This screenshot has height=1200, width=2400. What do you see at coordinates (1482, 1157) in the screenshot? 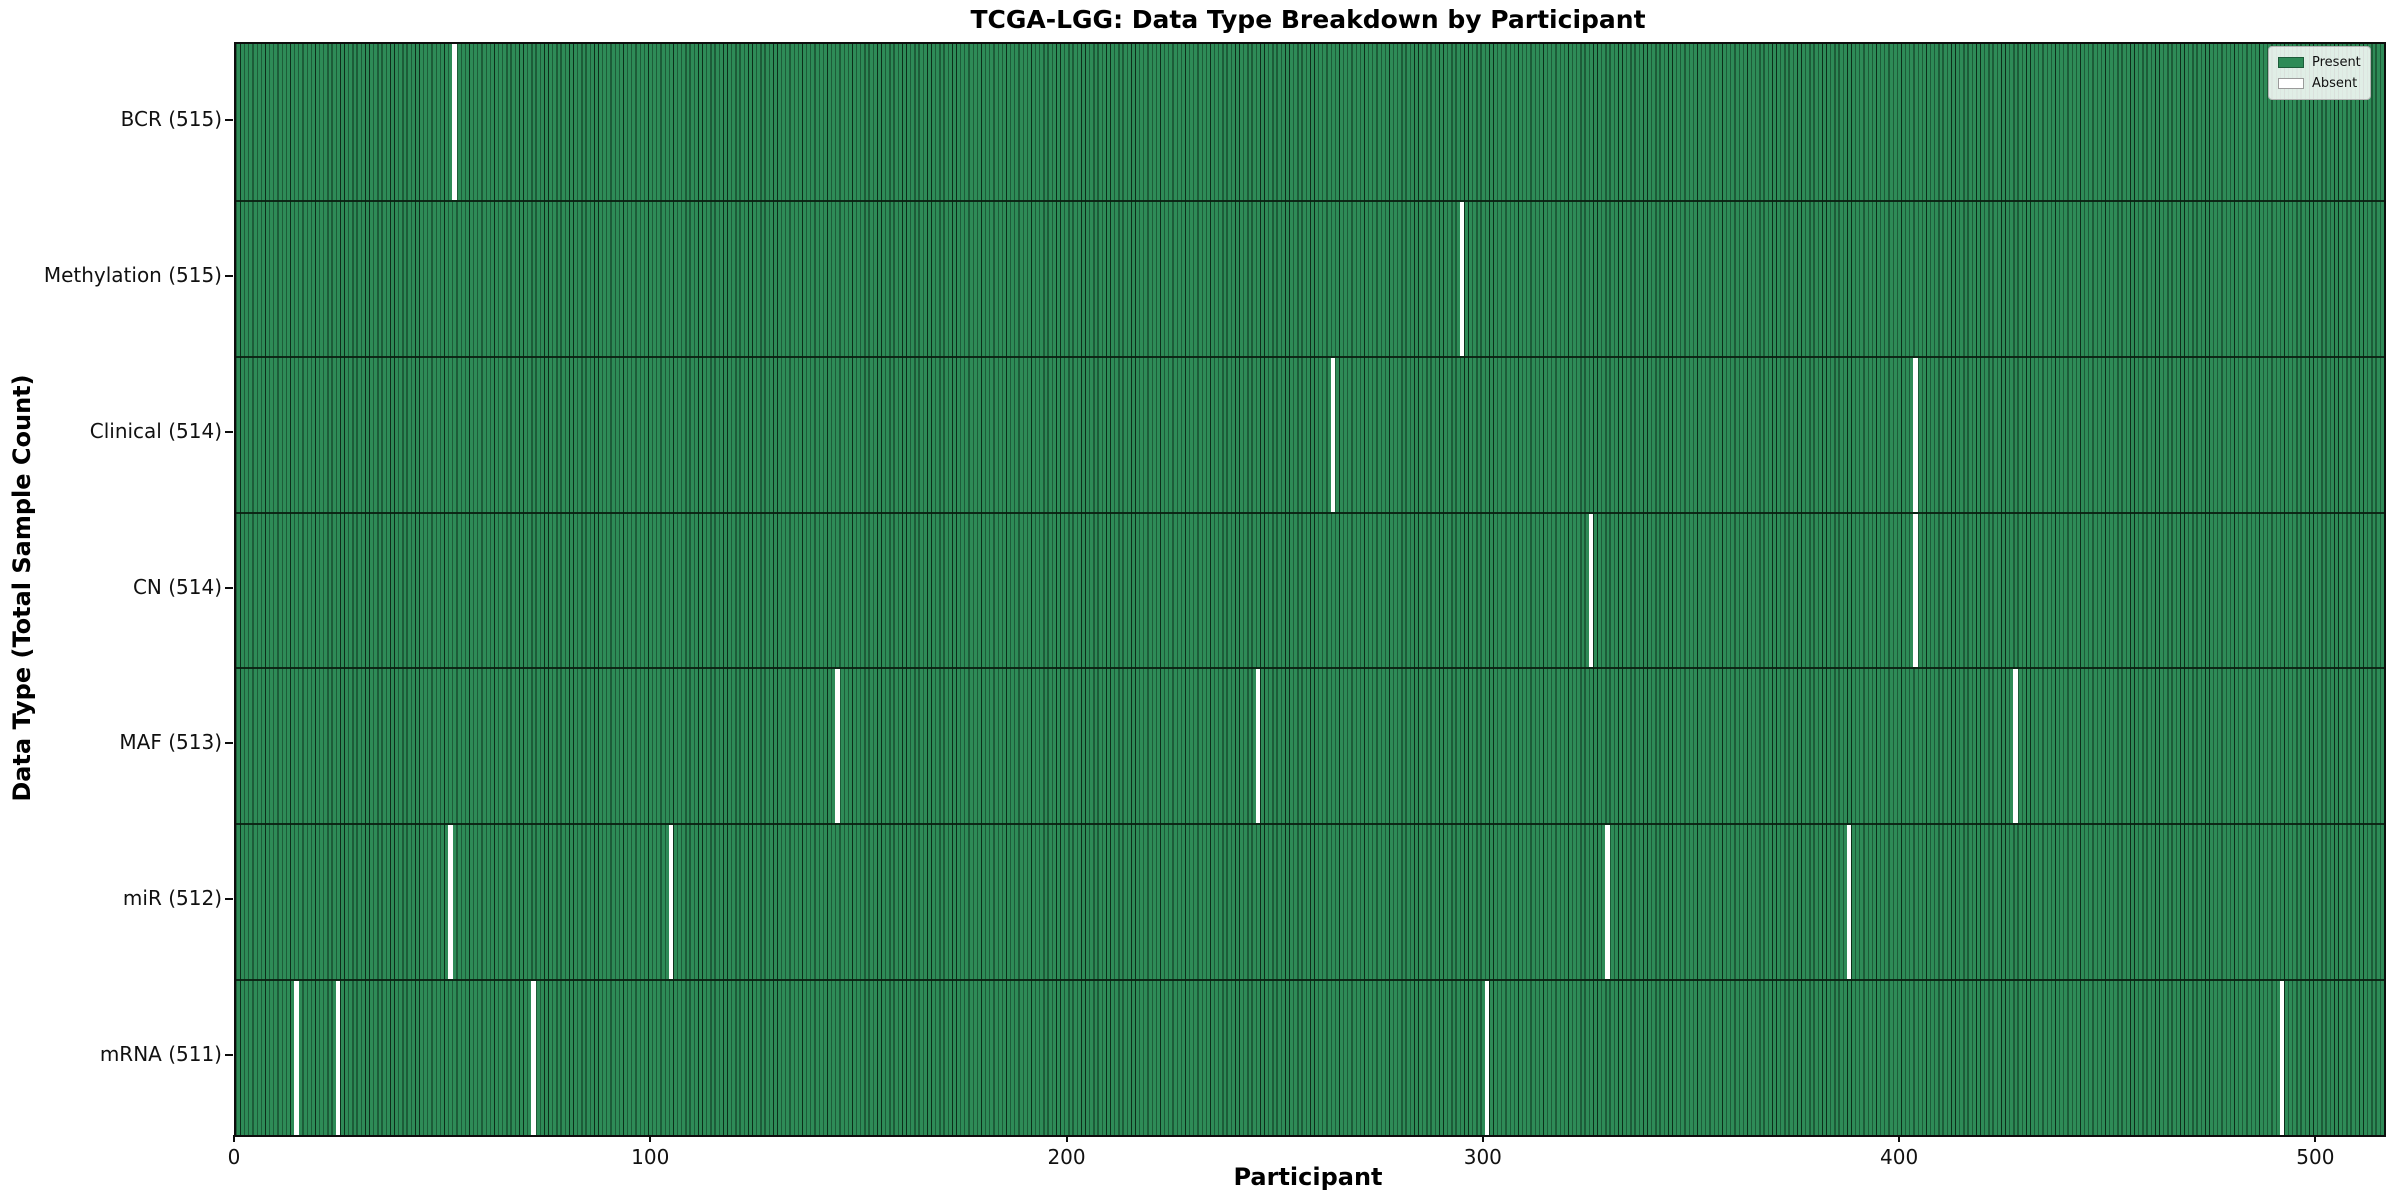
I see `x-tick-label-300: 300` at bounding box center [1482, 1157].